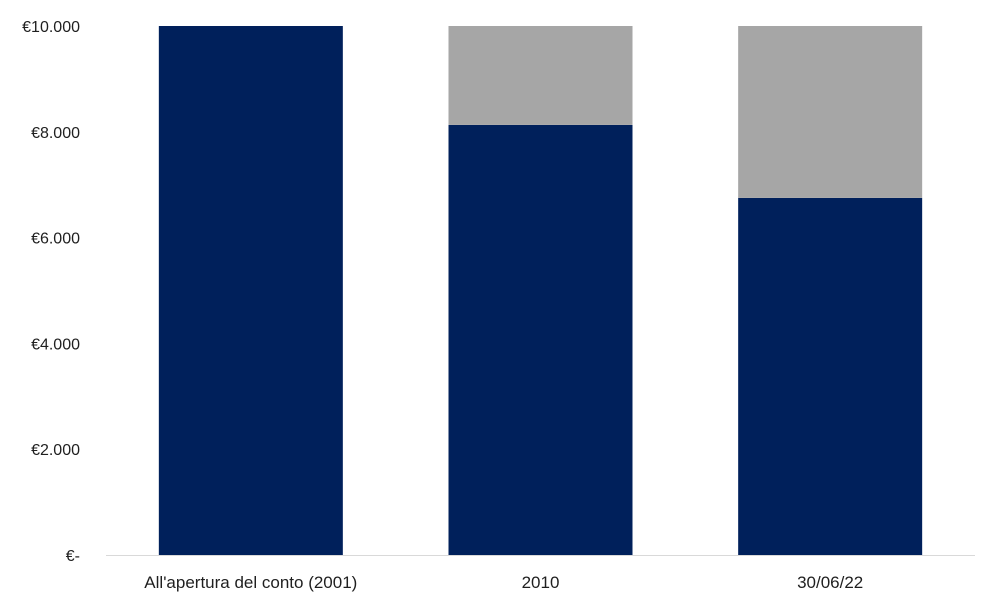 This screenshot has width=981, height=593. Describe the element at coordinates (51, 27) in the screenshot. I see `y-tick-label: €10.000` at that location.